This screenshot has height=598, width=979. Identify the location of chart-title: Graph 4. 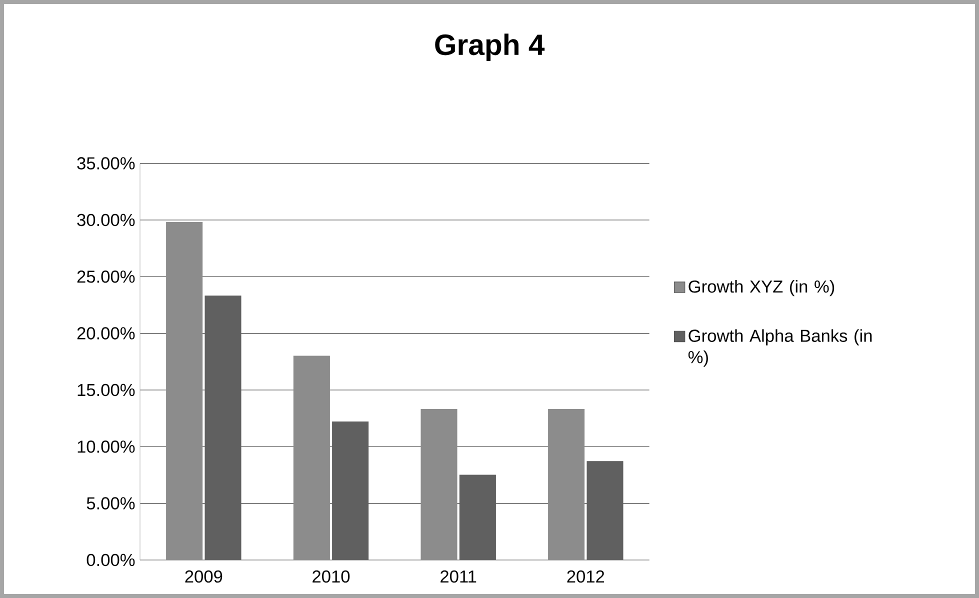
(490, 47).